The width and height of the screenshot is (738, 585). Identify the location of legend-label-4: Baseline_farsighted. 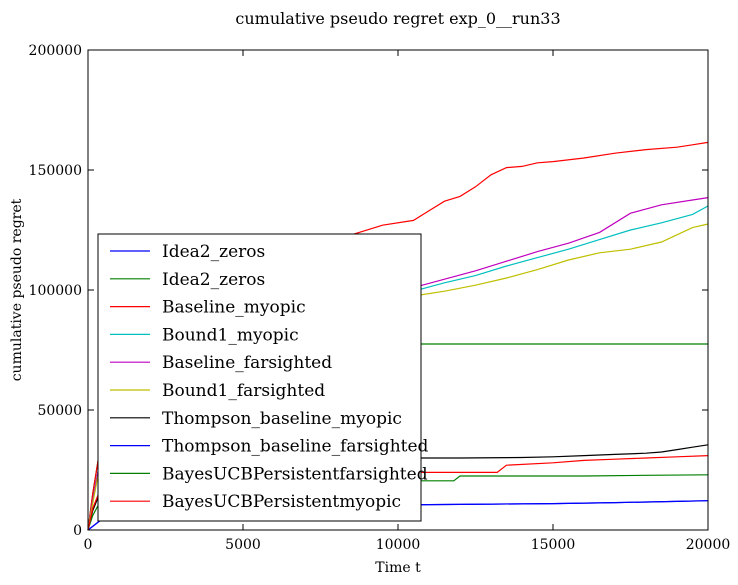
(247, 363).